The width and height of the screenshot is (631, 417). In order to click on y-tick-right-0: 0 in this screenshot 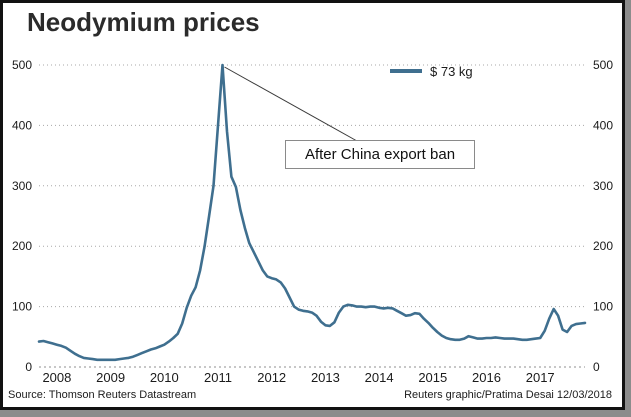, I will do `click(596, 367)`.